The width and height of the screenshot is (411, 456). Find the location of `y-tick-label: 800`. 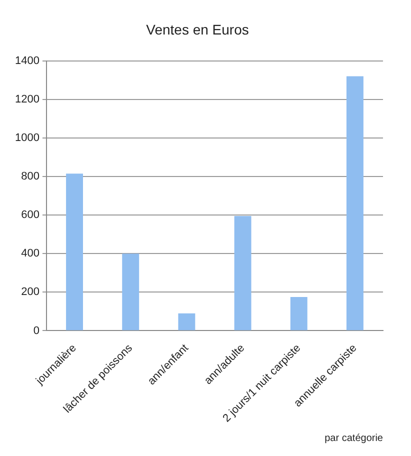

y-tick-label: 800 is located at coordinates (30, 176).